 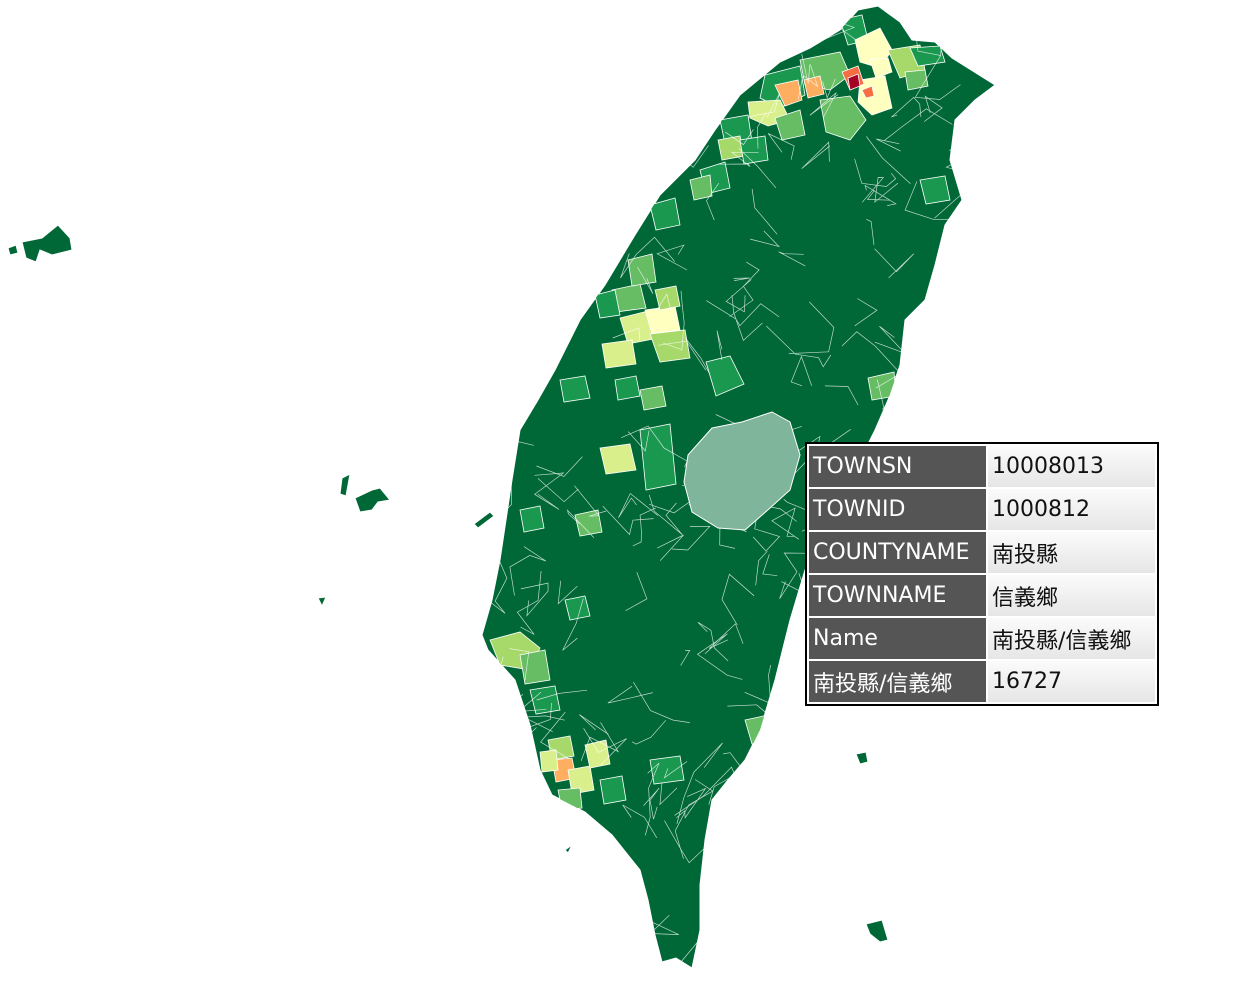 What do you see at coordinates (1071, 466) in the screenshot?
I see `info-value: 10008013` at bounding box center [1071, 466].